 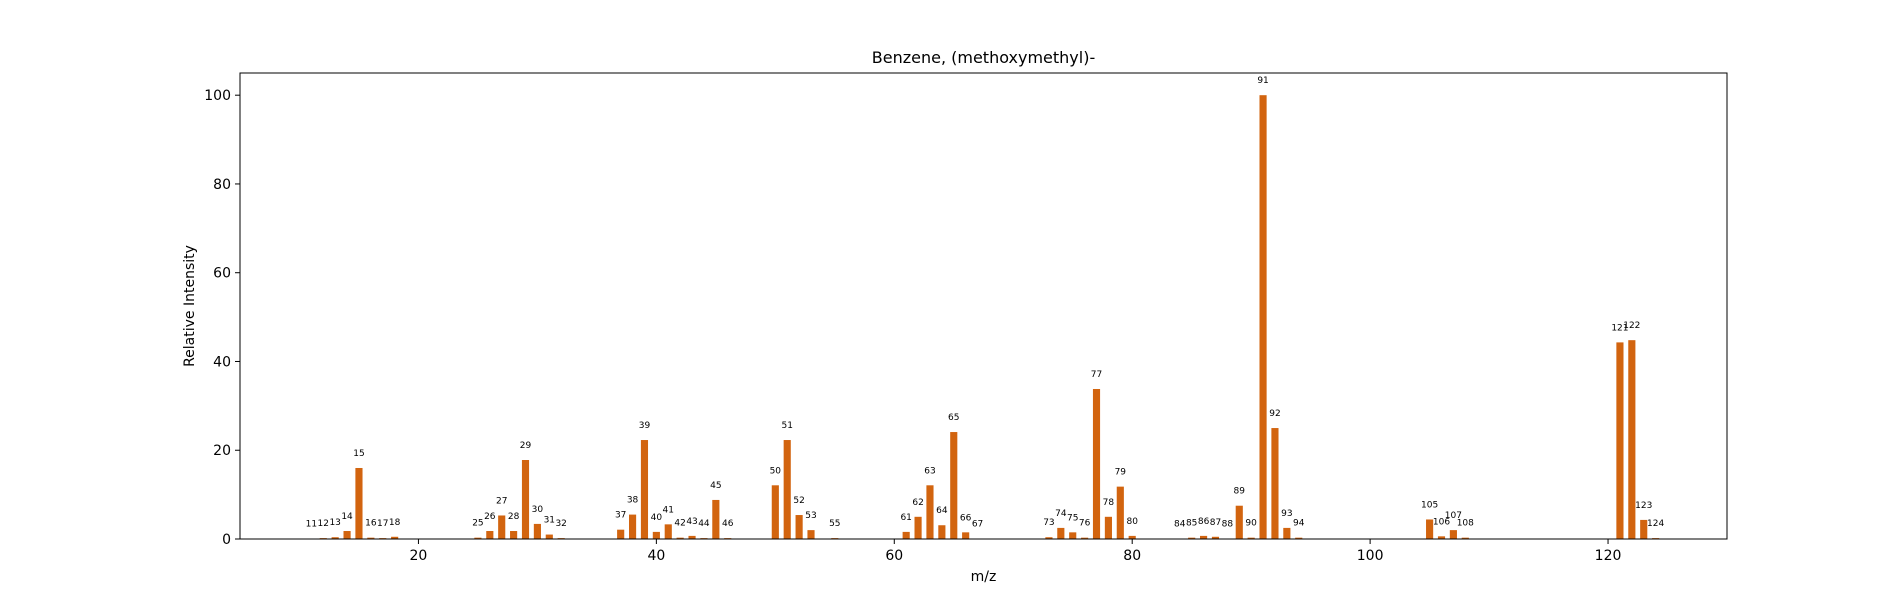 I want to click on bar-label-mz-13: 13, so click(x=334, y=523).